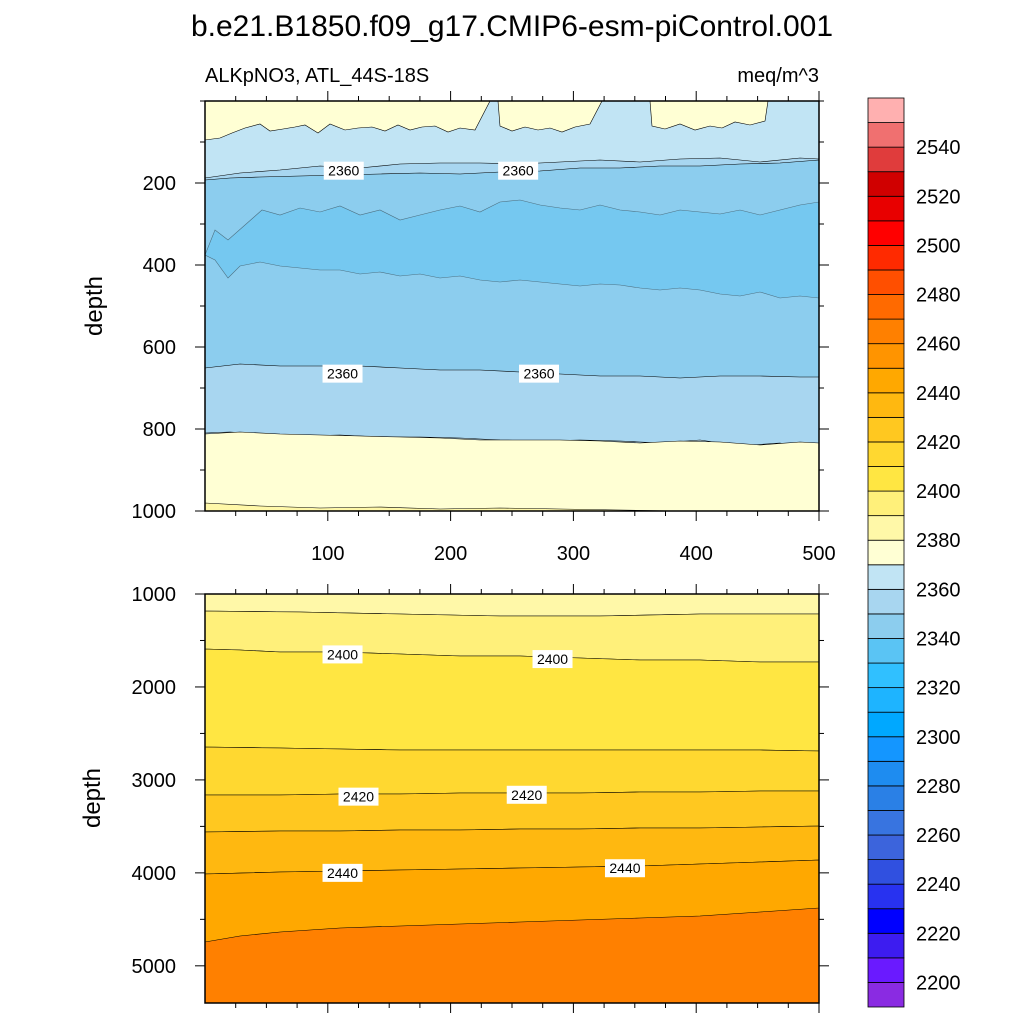 This screenshot has width=1024, height=1024. What do you see at coordinates (154, 781) in the screenshot?
I see `y-tick-label: 3000` at bounding box center [154, 781].